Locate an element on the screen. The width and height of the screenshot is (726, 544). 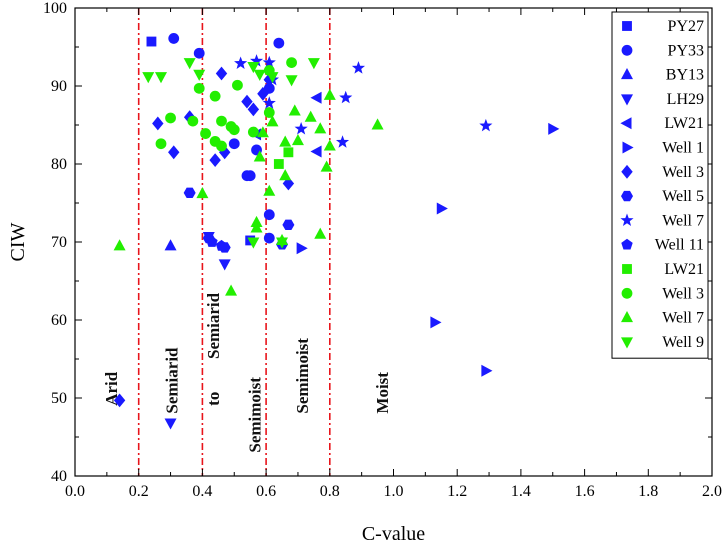
y-tick-label: 80 is located at coordinates (59, 164).